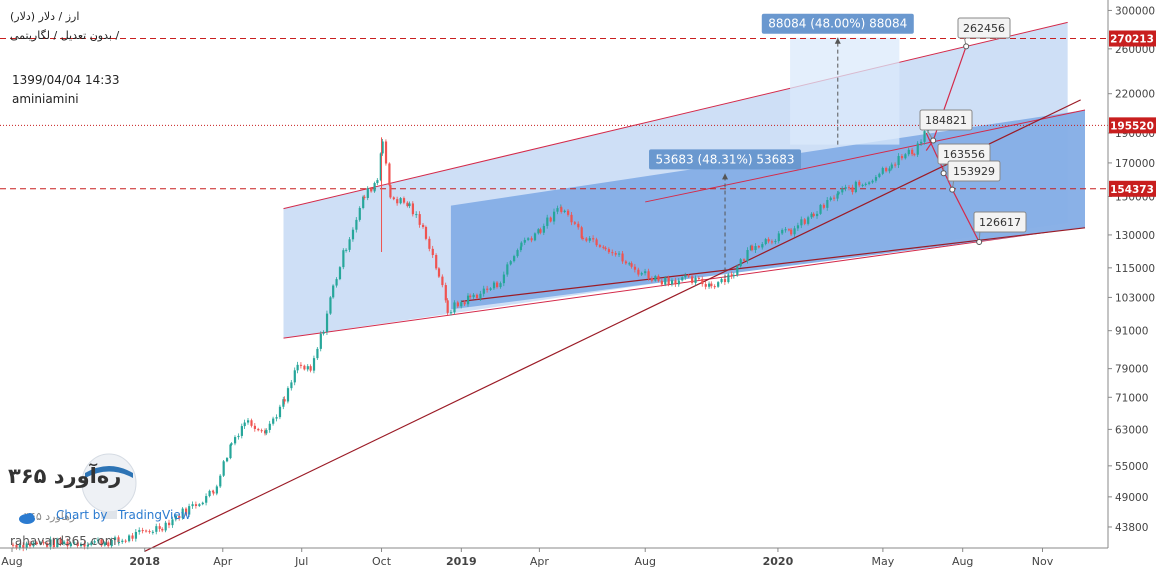 The width and height of the screenshot is (1156, 572). Describe the element at coordinates (1135, 11) in the screenshot. I see `price-tick-label: 300000` at that location.